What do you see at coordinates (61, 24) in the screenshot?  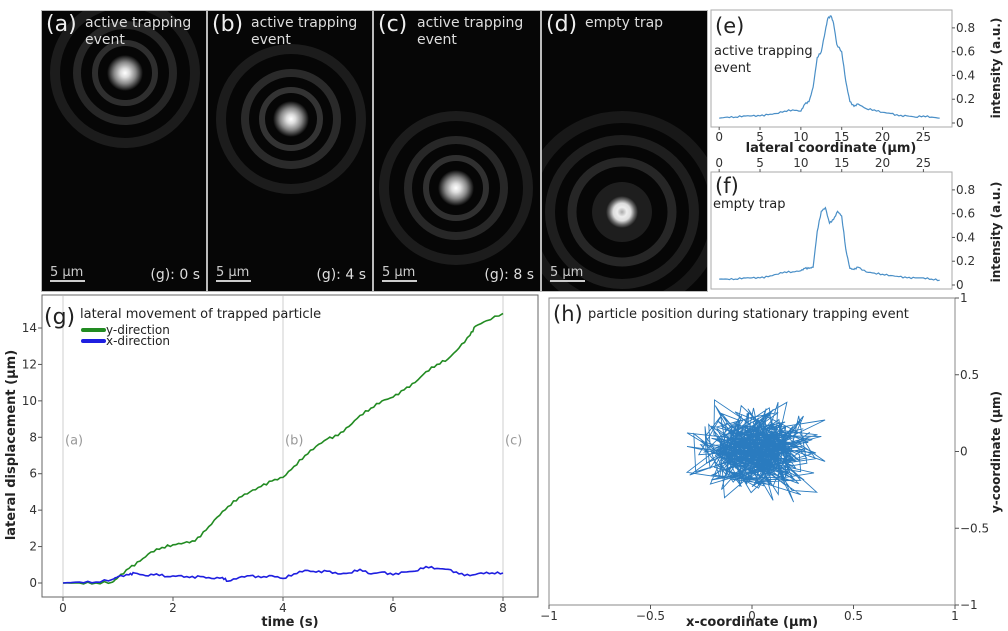 I see `panel-label: (a)` at bounding box center [61, 24].